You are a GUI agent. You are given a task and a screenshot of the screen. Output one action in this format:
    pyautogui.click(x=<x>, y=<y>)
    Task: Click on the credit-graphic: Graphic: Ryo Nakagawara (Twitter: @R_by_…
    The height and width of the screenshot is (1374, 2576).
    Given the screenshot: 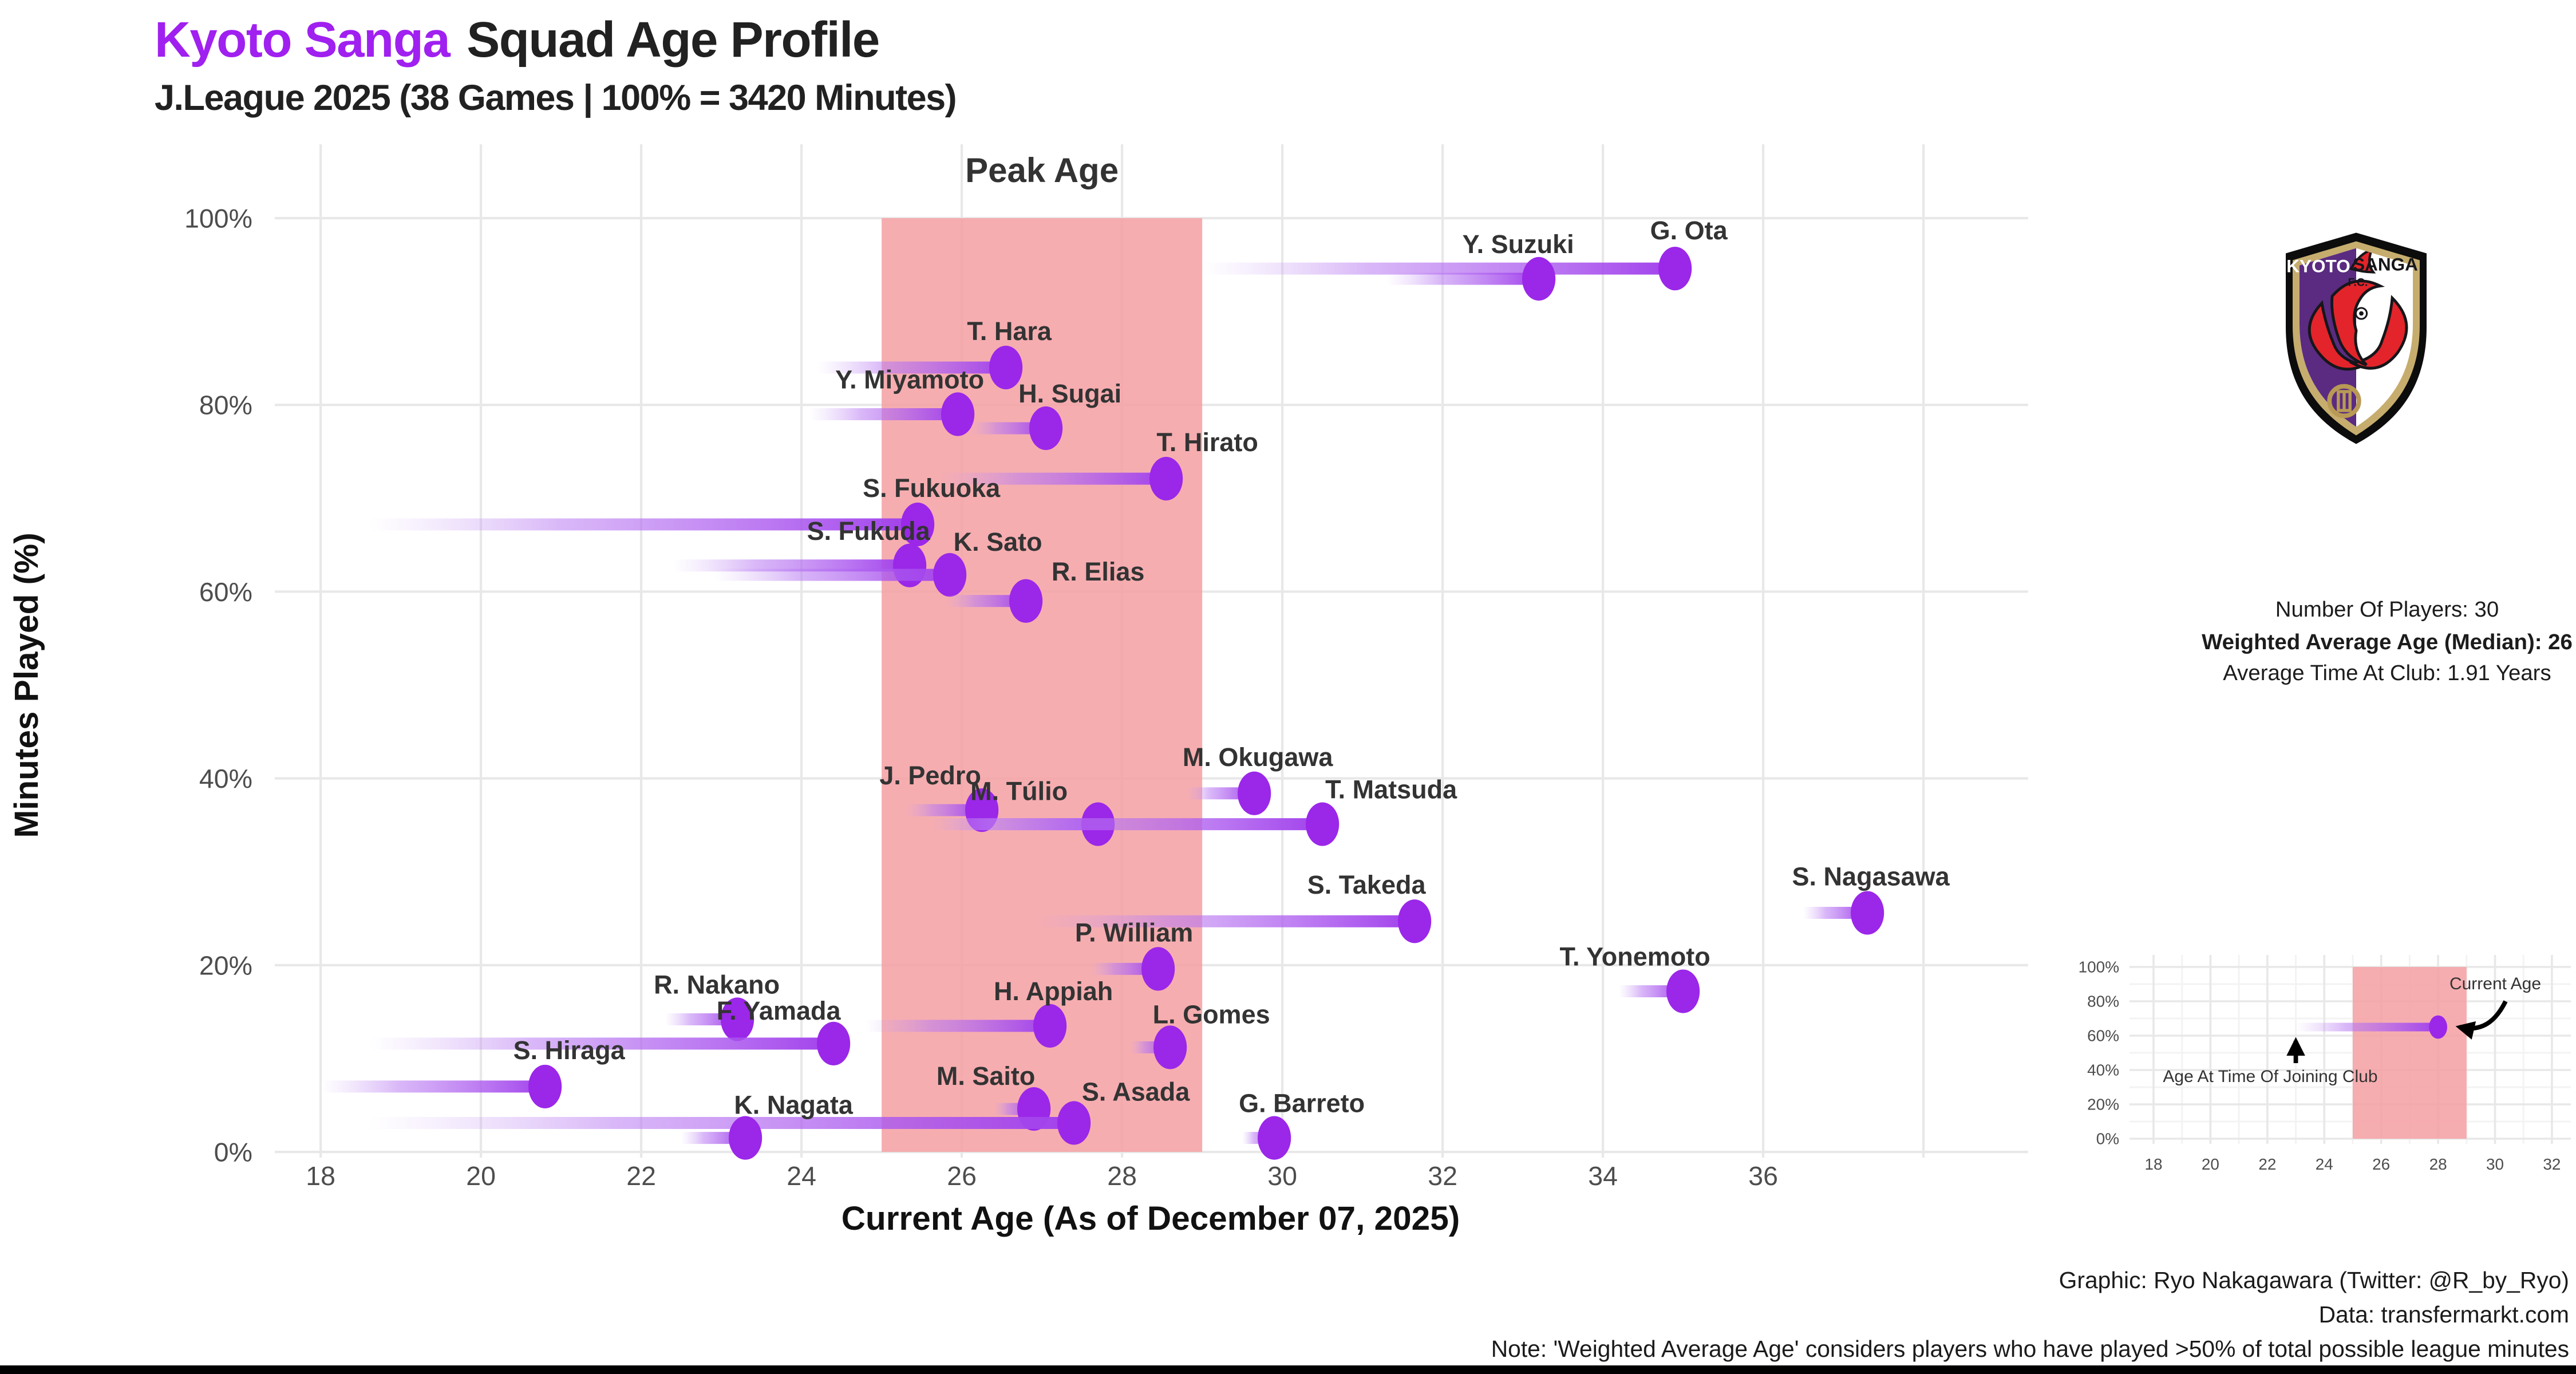 What is the action you would take?
    pyautogui.click(x=2314, y=1281)
    